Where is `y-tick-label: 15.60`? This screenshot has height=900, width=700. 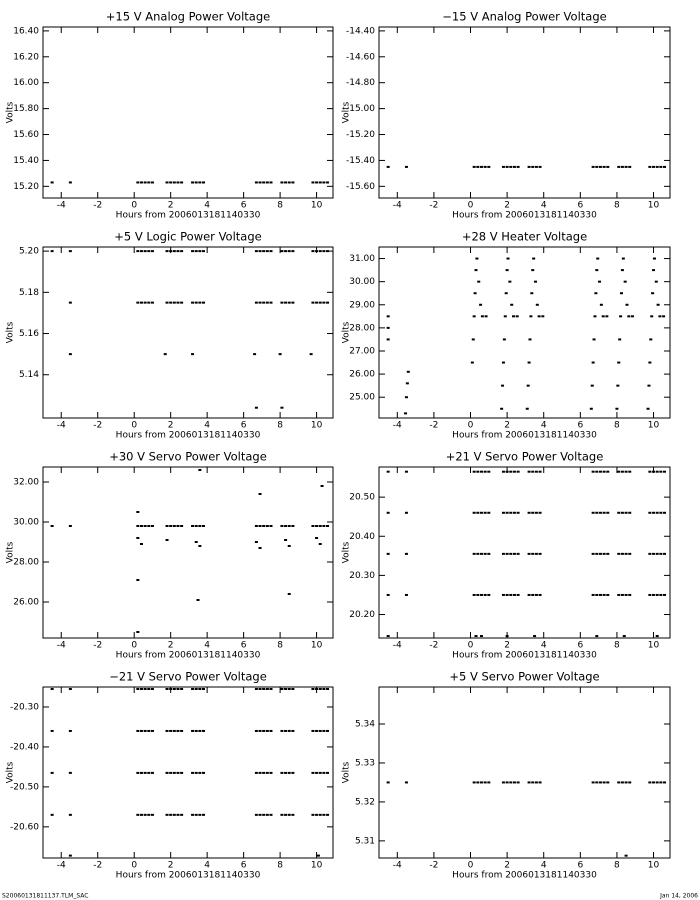
y-tick-label: 15.60 is located at coordinates (26, 135).